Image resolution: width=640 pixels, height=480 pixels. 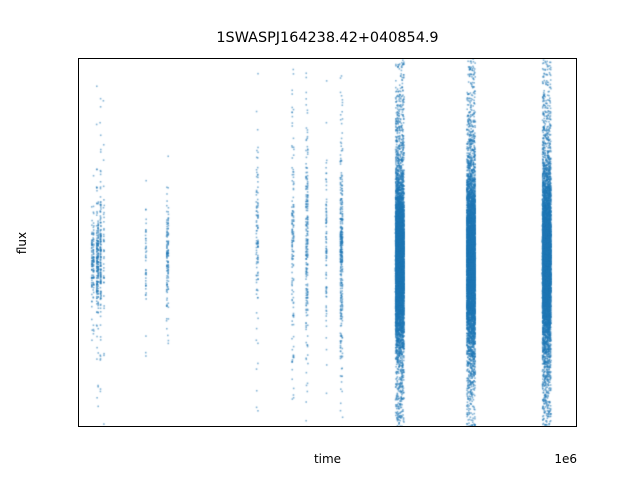 What do you see at coordinates (327, 38) in the screenshot?
I see `chart-title: 1SWASPJ164238.42+040854.9` at bounding box center [327, 38].